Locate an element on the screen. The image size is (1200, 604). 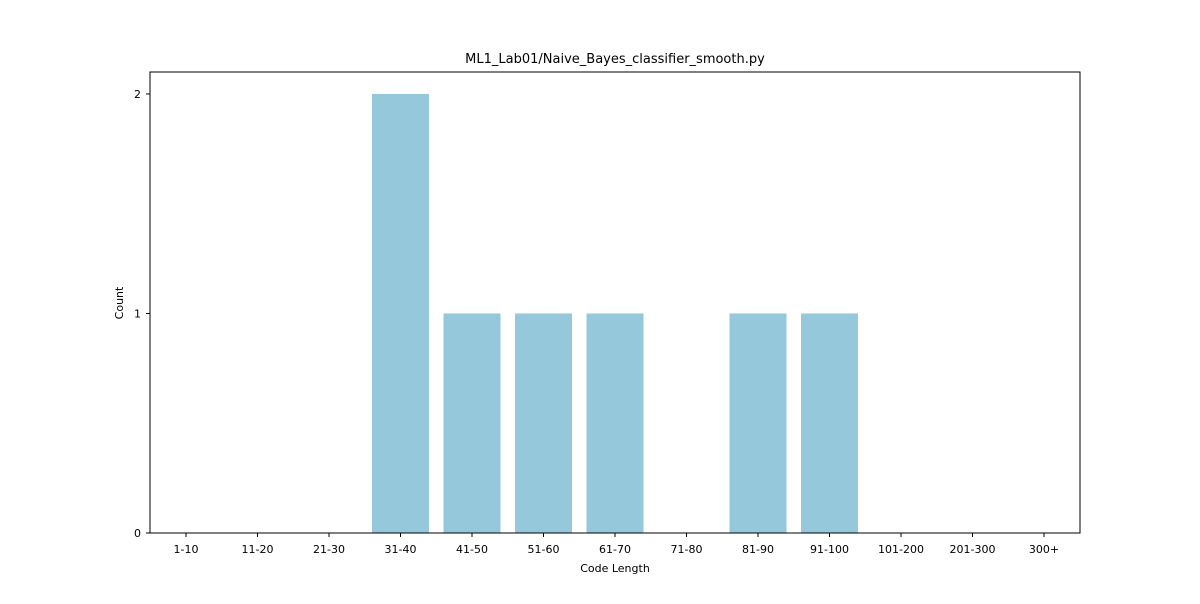
x-tick-label: 101-200 is located at coordinates (901, 549).